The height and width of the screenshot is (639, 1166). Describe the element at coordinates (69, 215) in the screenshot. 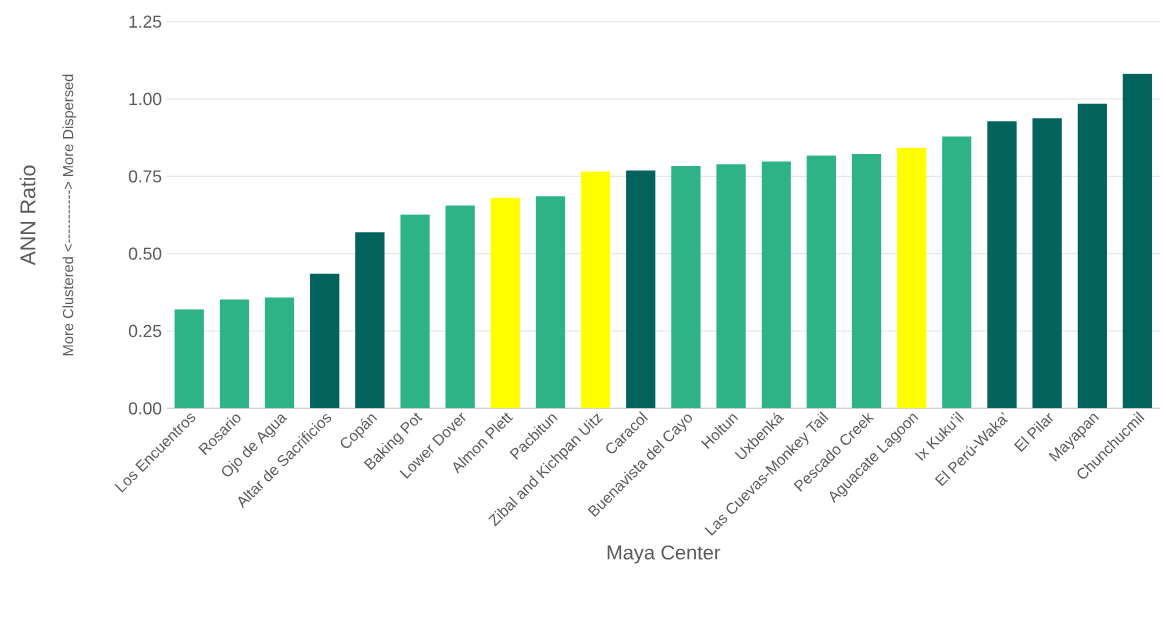

I see `text: More Clustered <-----------> More Dispersed` at that location.